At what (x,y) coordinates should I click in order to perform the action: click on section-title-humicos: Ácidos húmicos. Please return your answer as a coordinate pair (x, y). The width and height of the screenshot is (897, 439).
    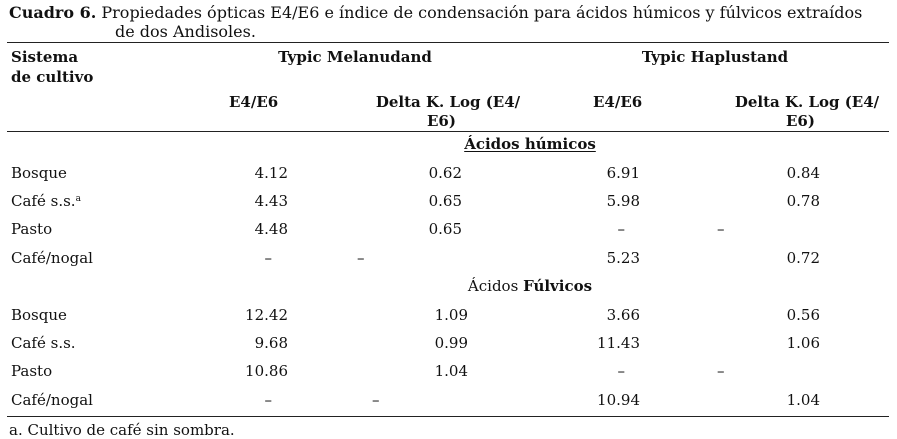
    Looking at the image, I should click on (530, 144).